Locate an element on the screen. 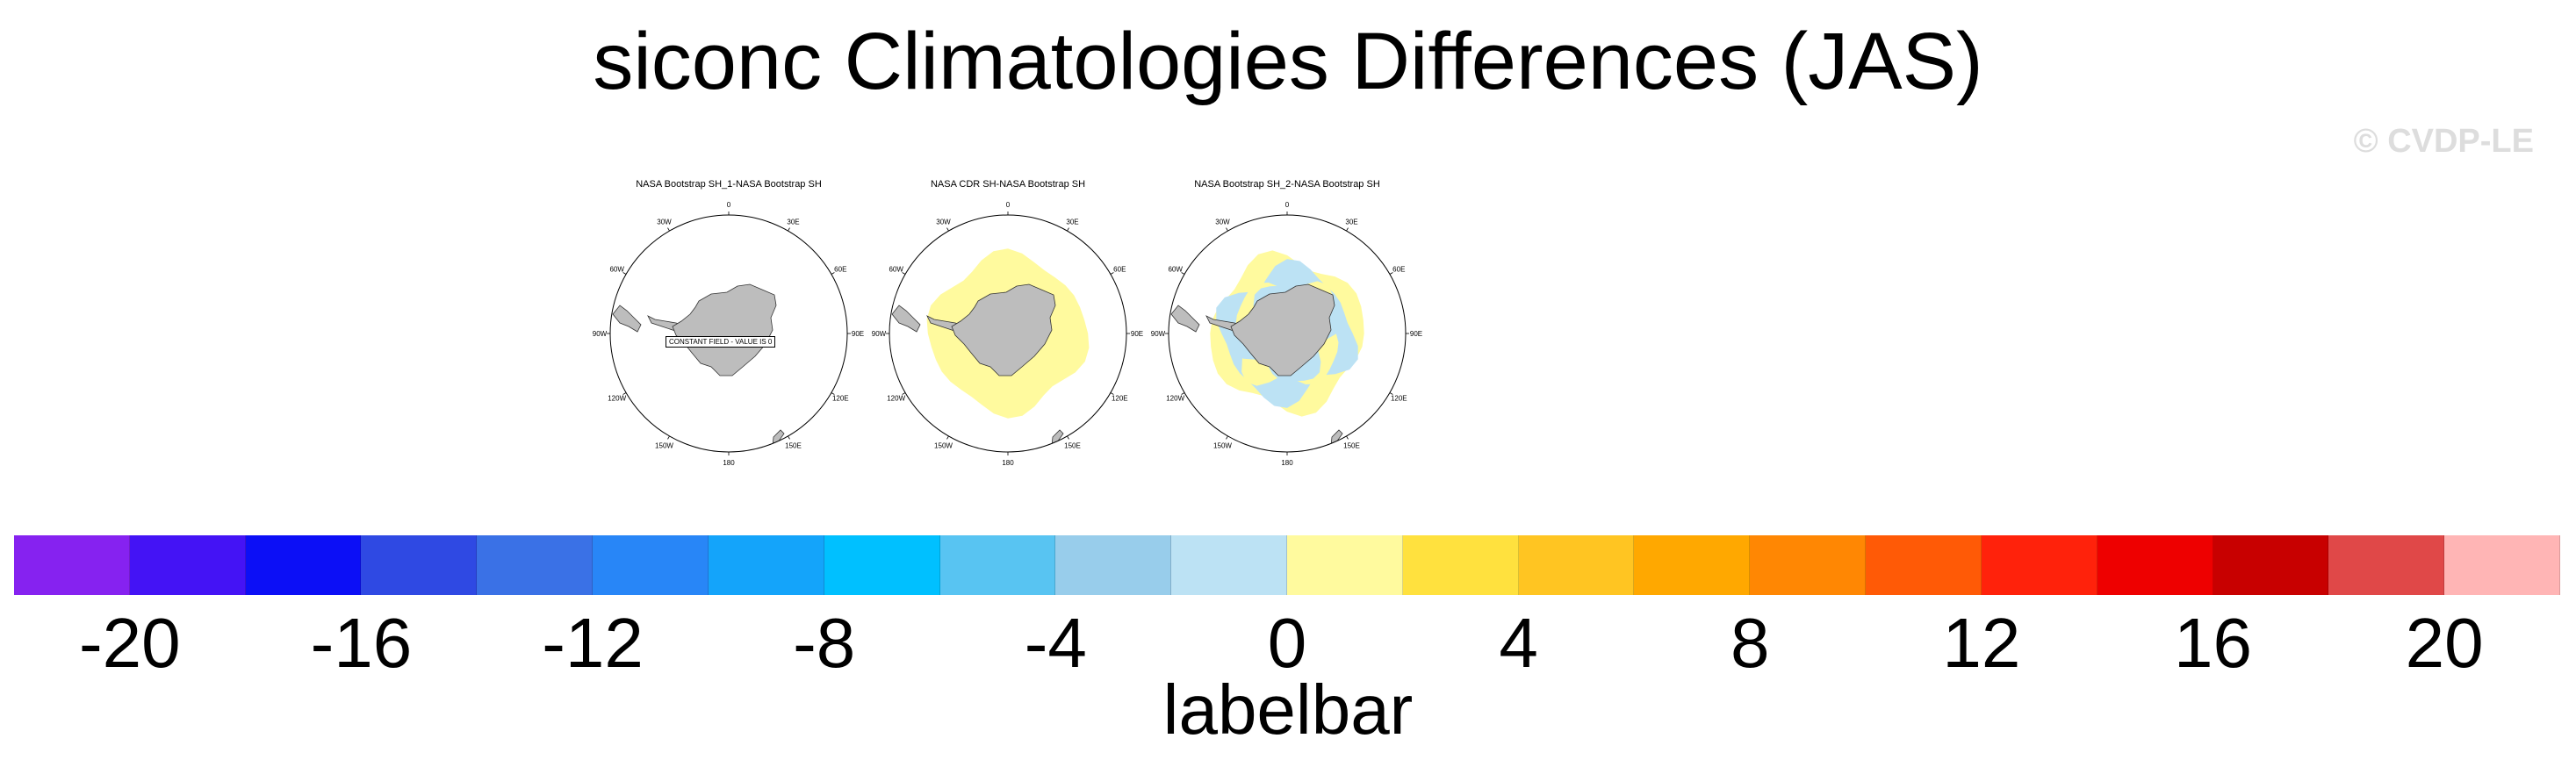 This screenshot has width=2576, height=760. labelbar-tick-label: 4 is located at coordinates (1518, 643).